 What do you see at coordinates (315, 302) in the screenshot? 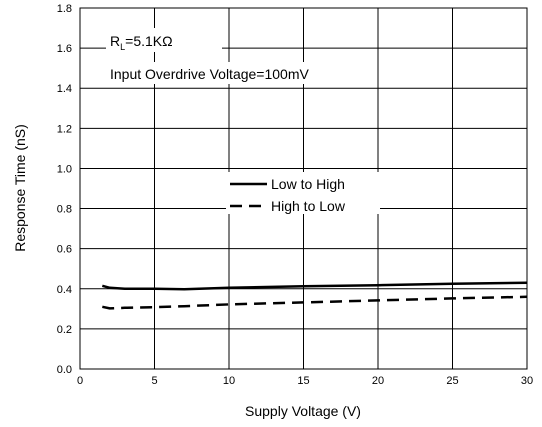
I see `series-line-high-to-low` at bounding box center [315, 302].